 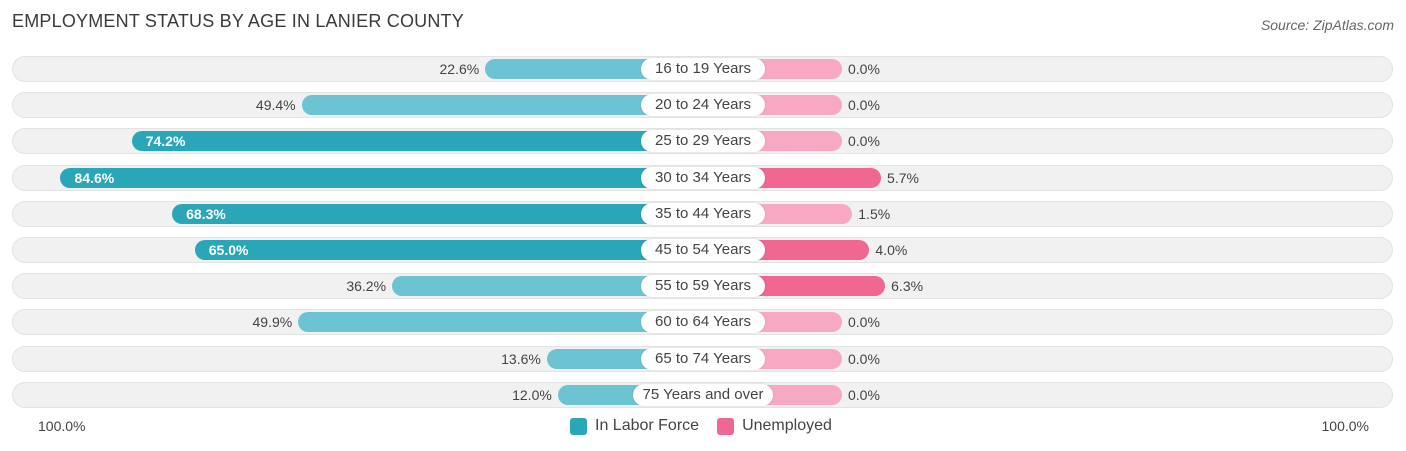 What do you see at coordinates (532, 394) in the screenshot?
I see `value-label-labor-force-75-years-and-over: 12.0%` at bounding box center [532, 394].